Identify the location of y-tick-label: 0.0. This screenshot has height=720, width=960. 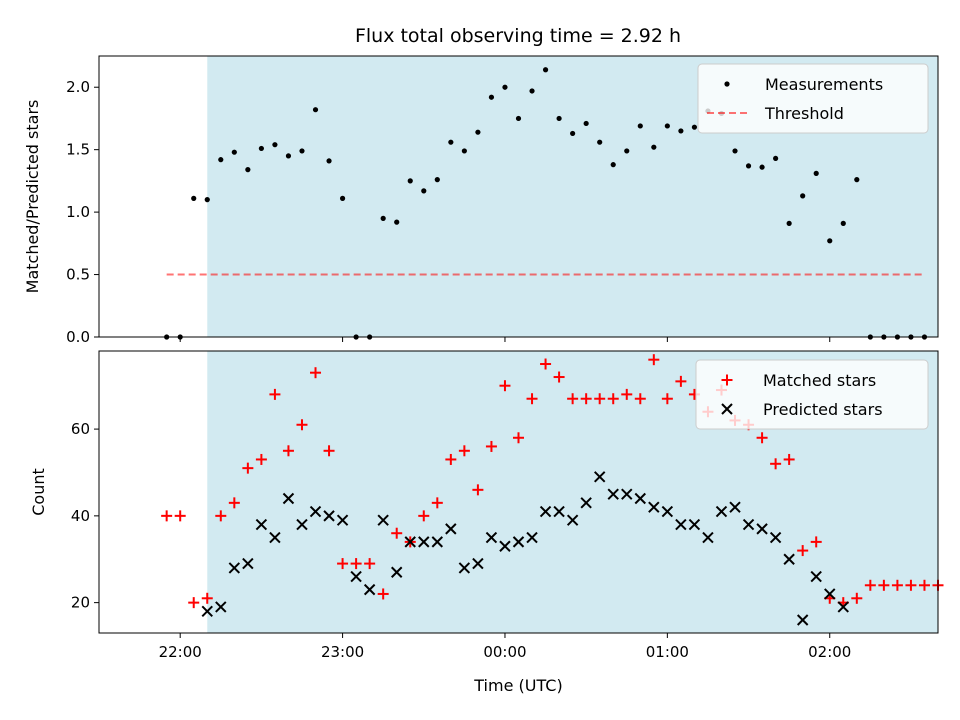
(78, 337).